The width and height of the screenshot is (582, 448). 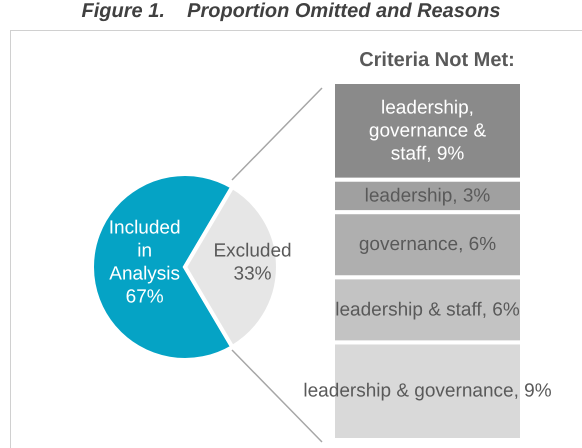 I want to click on data-label: 67%, so click(x=145, y=296).